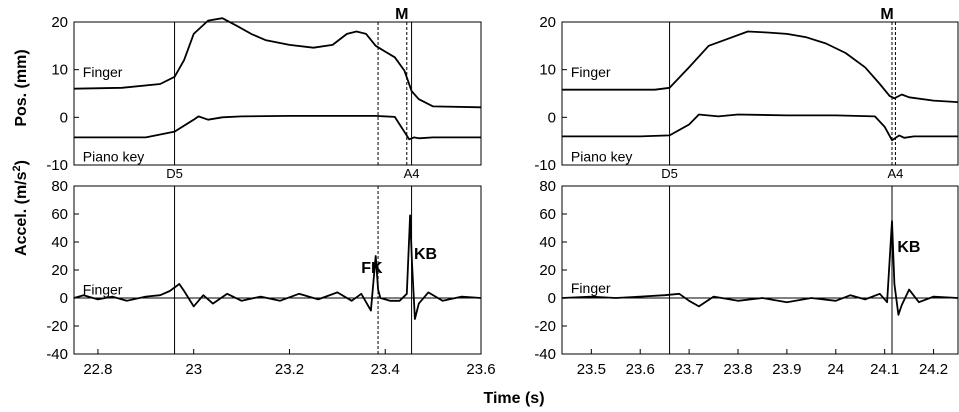 The image size is (959, 412). Describe the element at coordinates (933, 369) in the screenshot. I see `x-tick-label: 24.2` at that location.